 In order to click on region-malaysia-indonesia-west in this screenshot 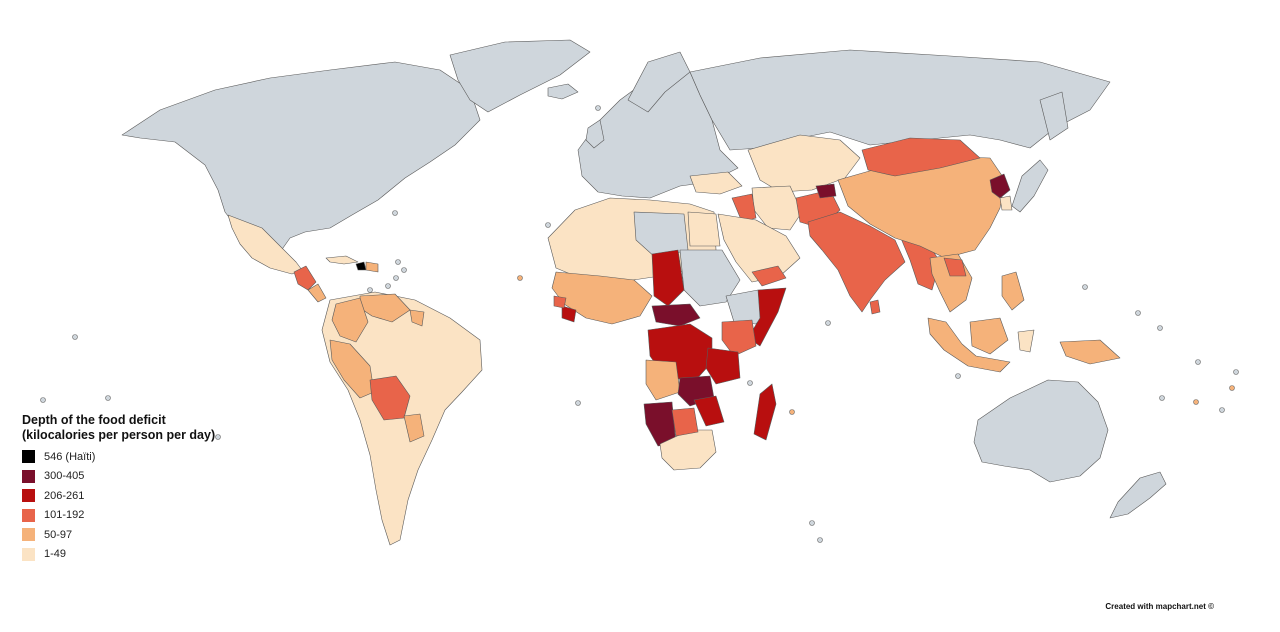, I will do `click(969, 345)`.